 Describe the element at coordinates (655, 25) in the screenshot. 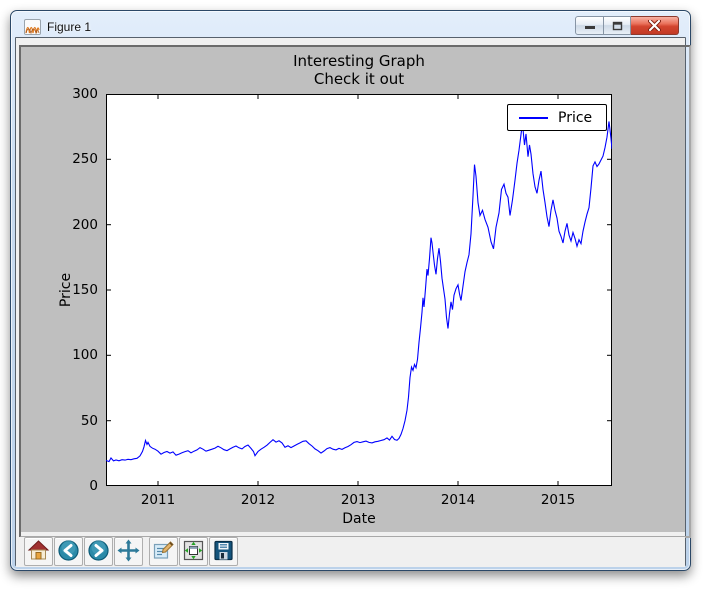

I see `close-button` at that location.